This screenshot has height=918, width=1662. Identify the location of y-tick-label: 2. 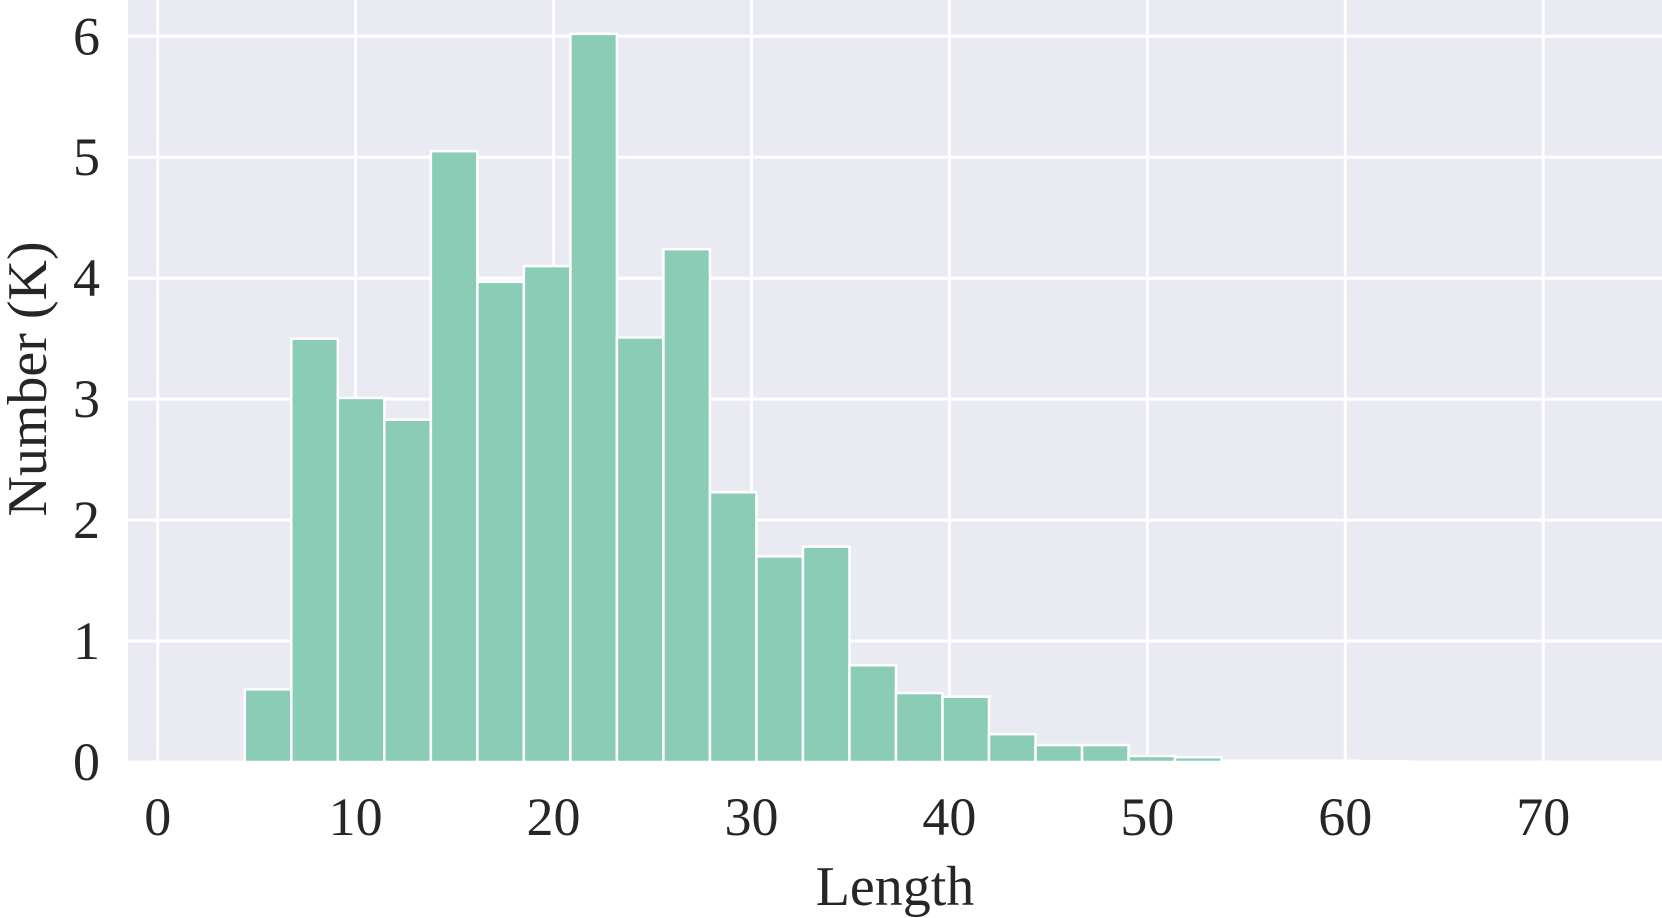
(86, 520).